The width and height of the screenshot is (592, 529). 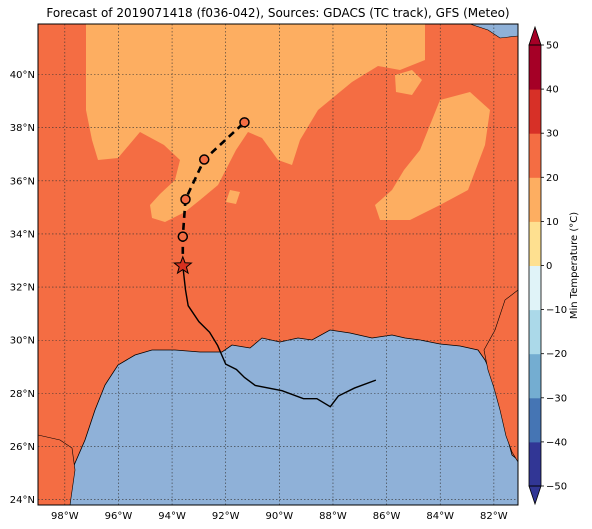 I want to click on latitude-tick-label: 34°N, so click(x=22, y=234).